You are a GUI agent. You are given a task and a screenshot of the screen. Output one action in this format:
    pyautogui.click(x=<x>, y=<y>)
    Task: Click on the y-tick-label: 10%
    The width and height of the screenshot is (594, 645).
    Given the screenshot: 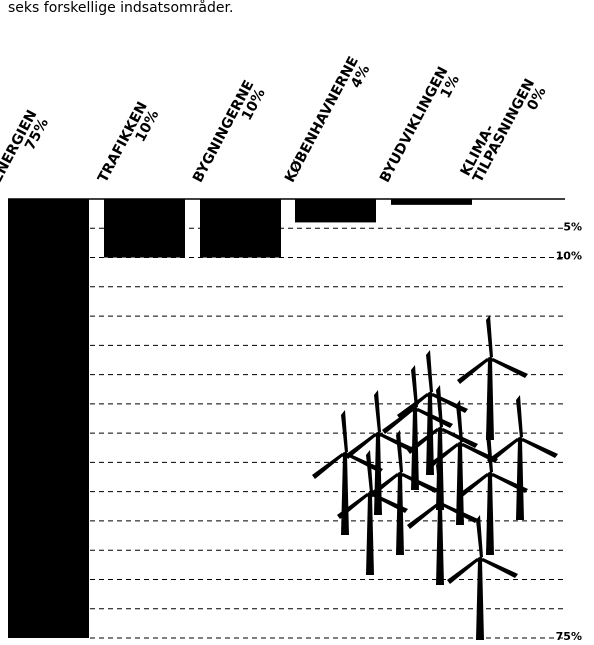 What is the action you would take?
    pyautogui.click(x=569, y=256)
    